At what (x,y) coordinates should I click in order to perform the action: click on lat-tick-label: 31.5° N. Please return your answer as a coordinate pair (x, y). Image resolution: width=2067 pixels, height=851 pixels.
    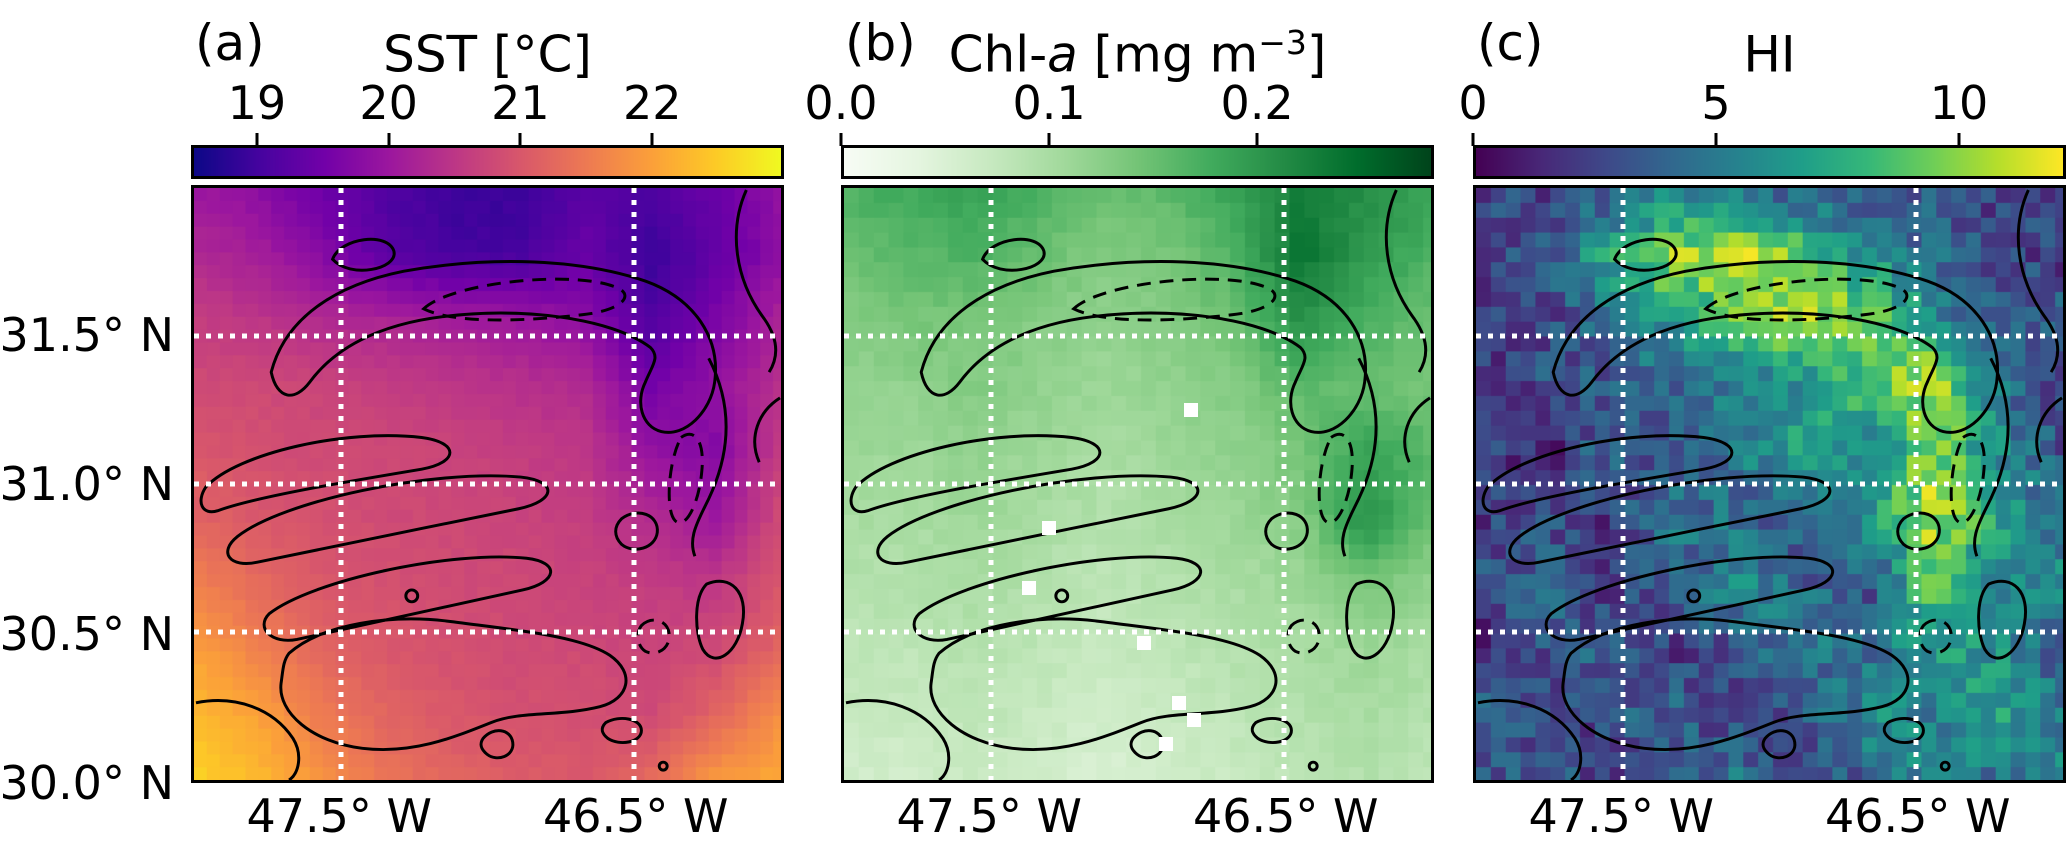
    Looking at the image, I should click on (87, 334).